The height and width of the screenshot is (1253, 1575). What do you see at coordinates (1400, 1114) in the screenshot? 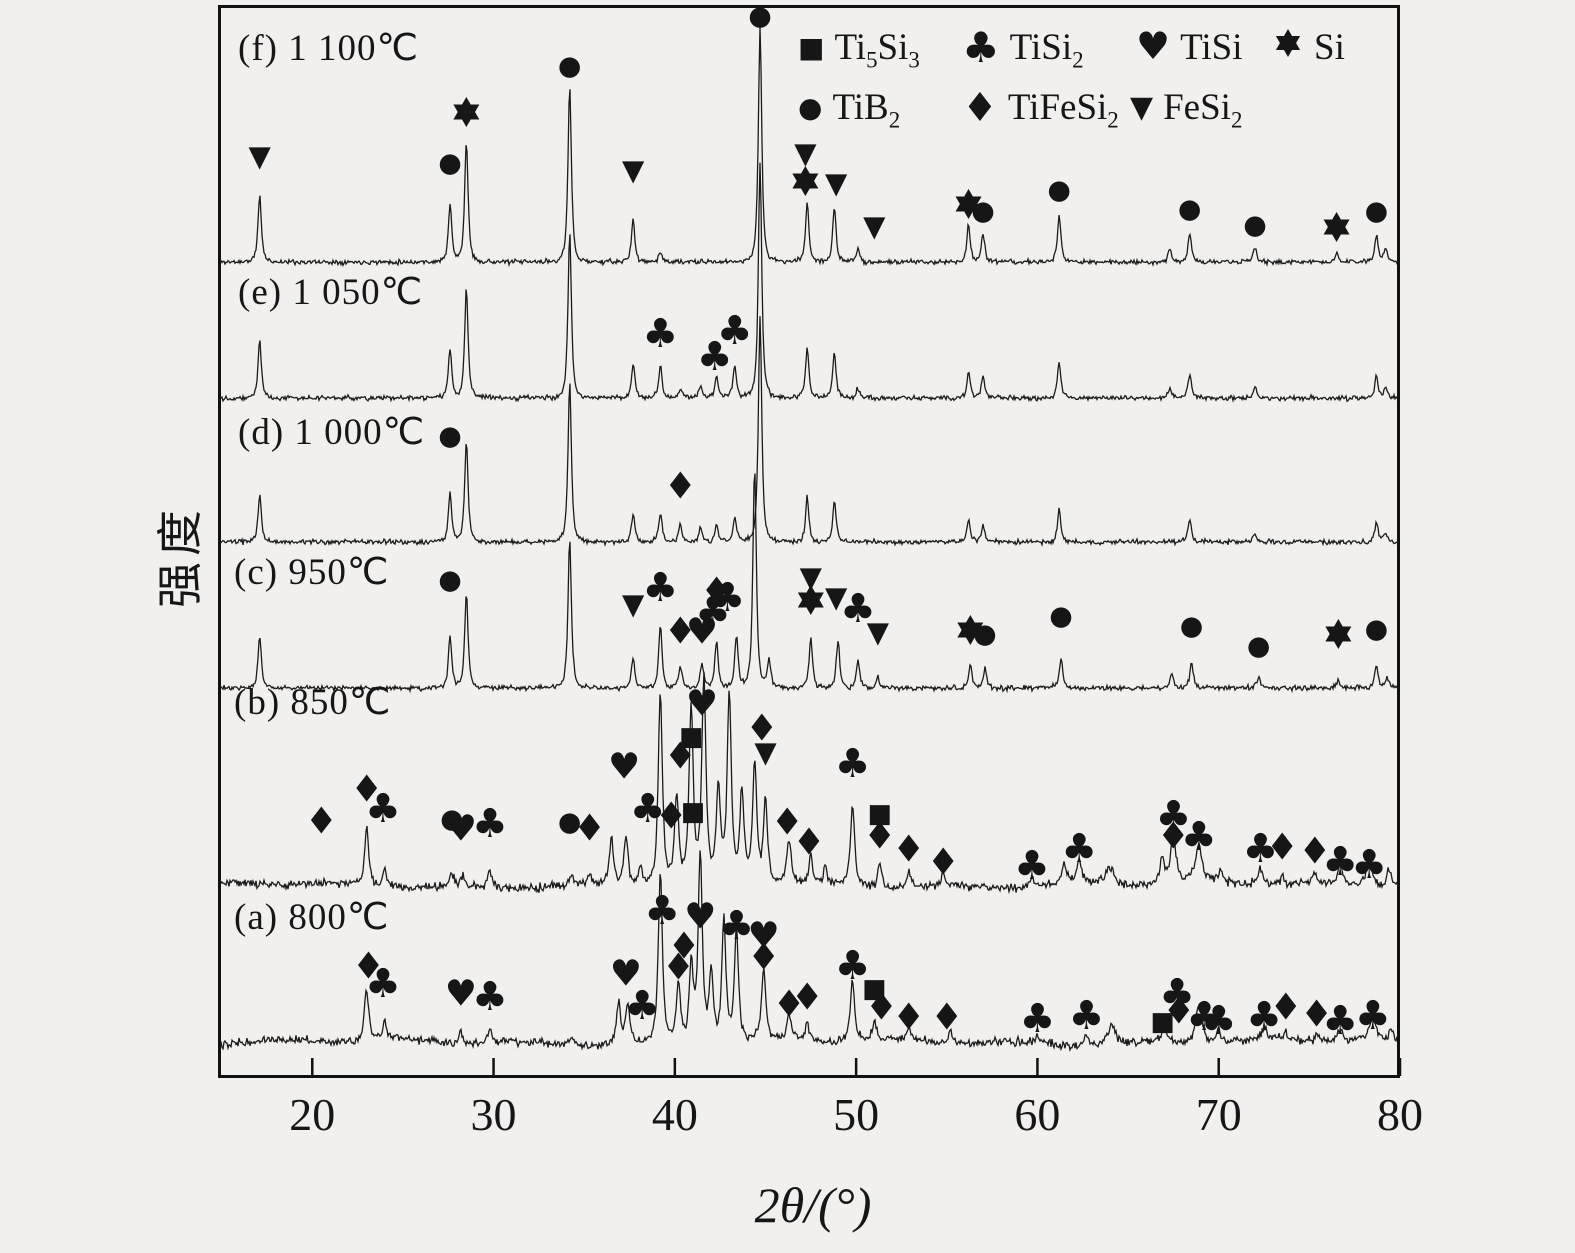
I see `x-tick-label: 80` at bounding box center [1400, 1114].